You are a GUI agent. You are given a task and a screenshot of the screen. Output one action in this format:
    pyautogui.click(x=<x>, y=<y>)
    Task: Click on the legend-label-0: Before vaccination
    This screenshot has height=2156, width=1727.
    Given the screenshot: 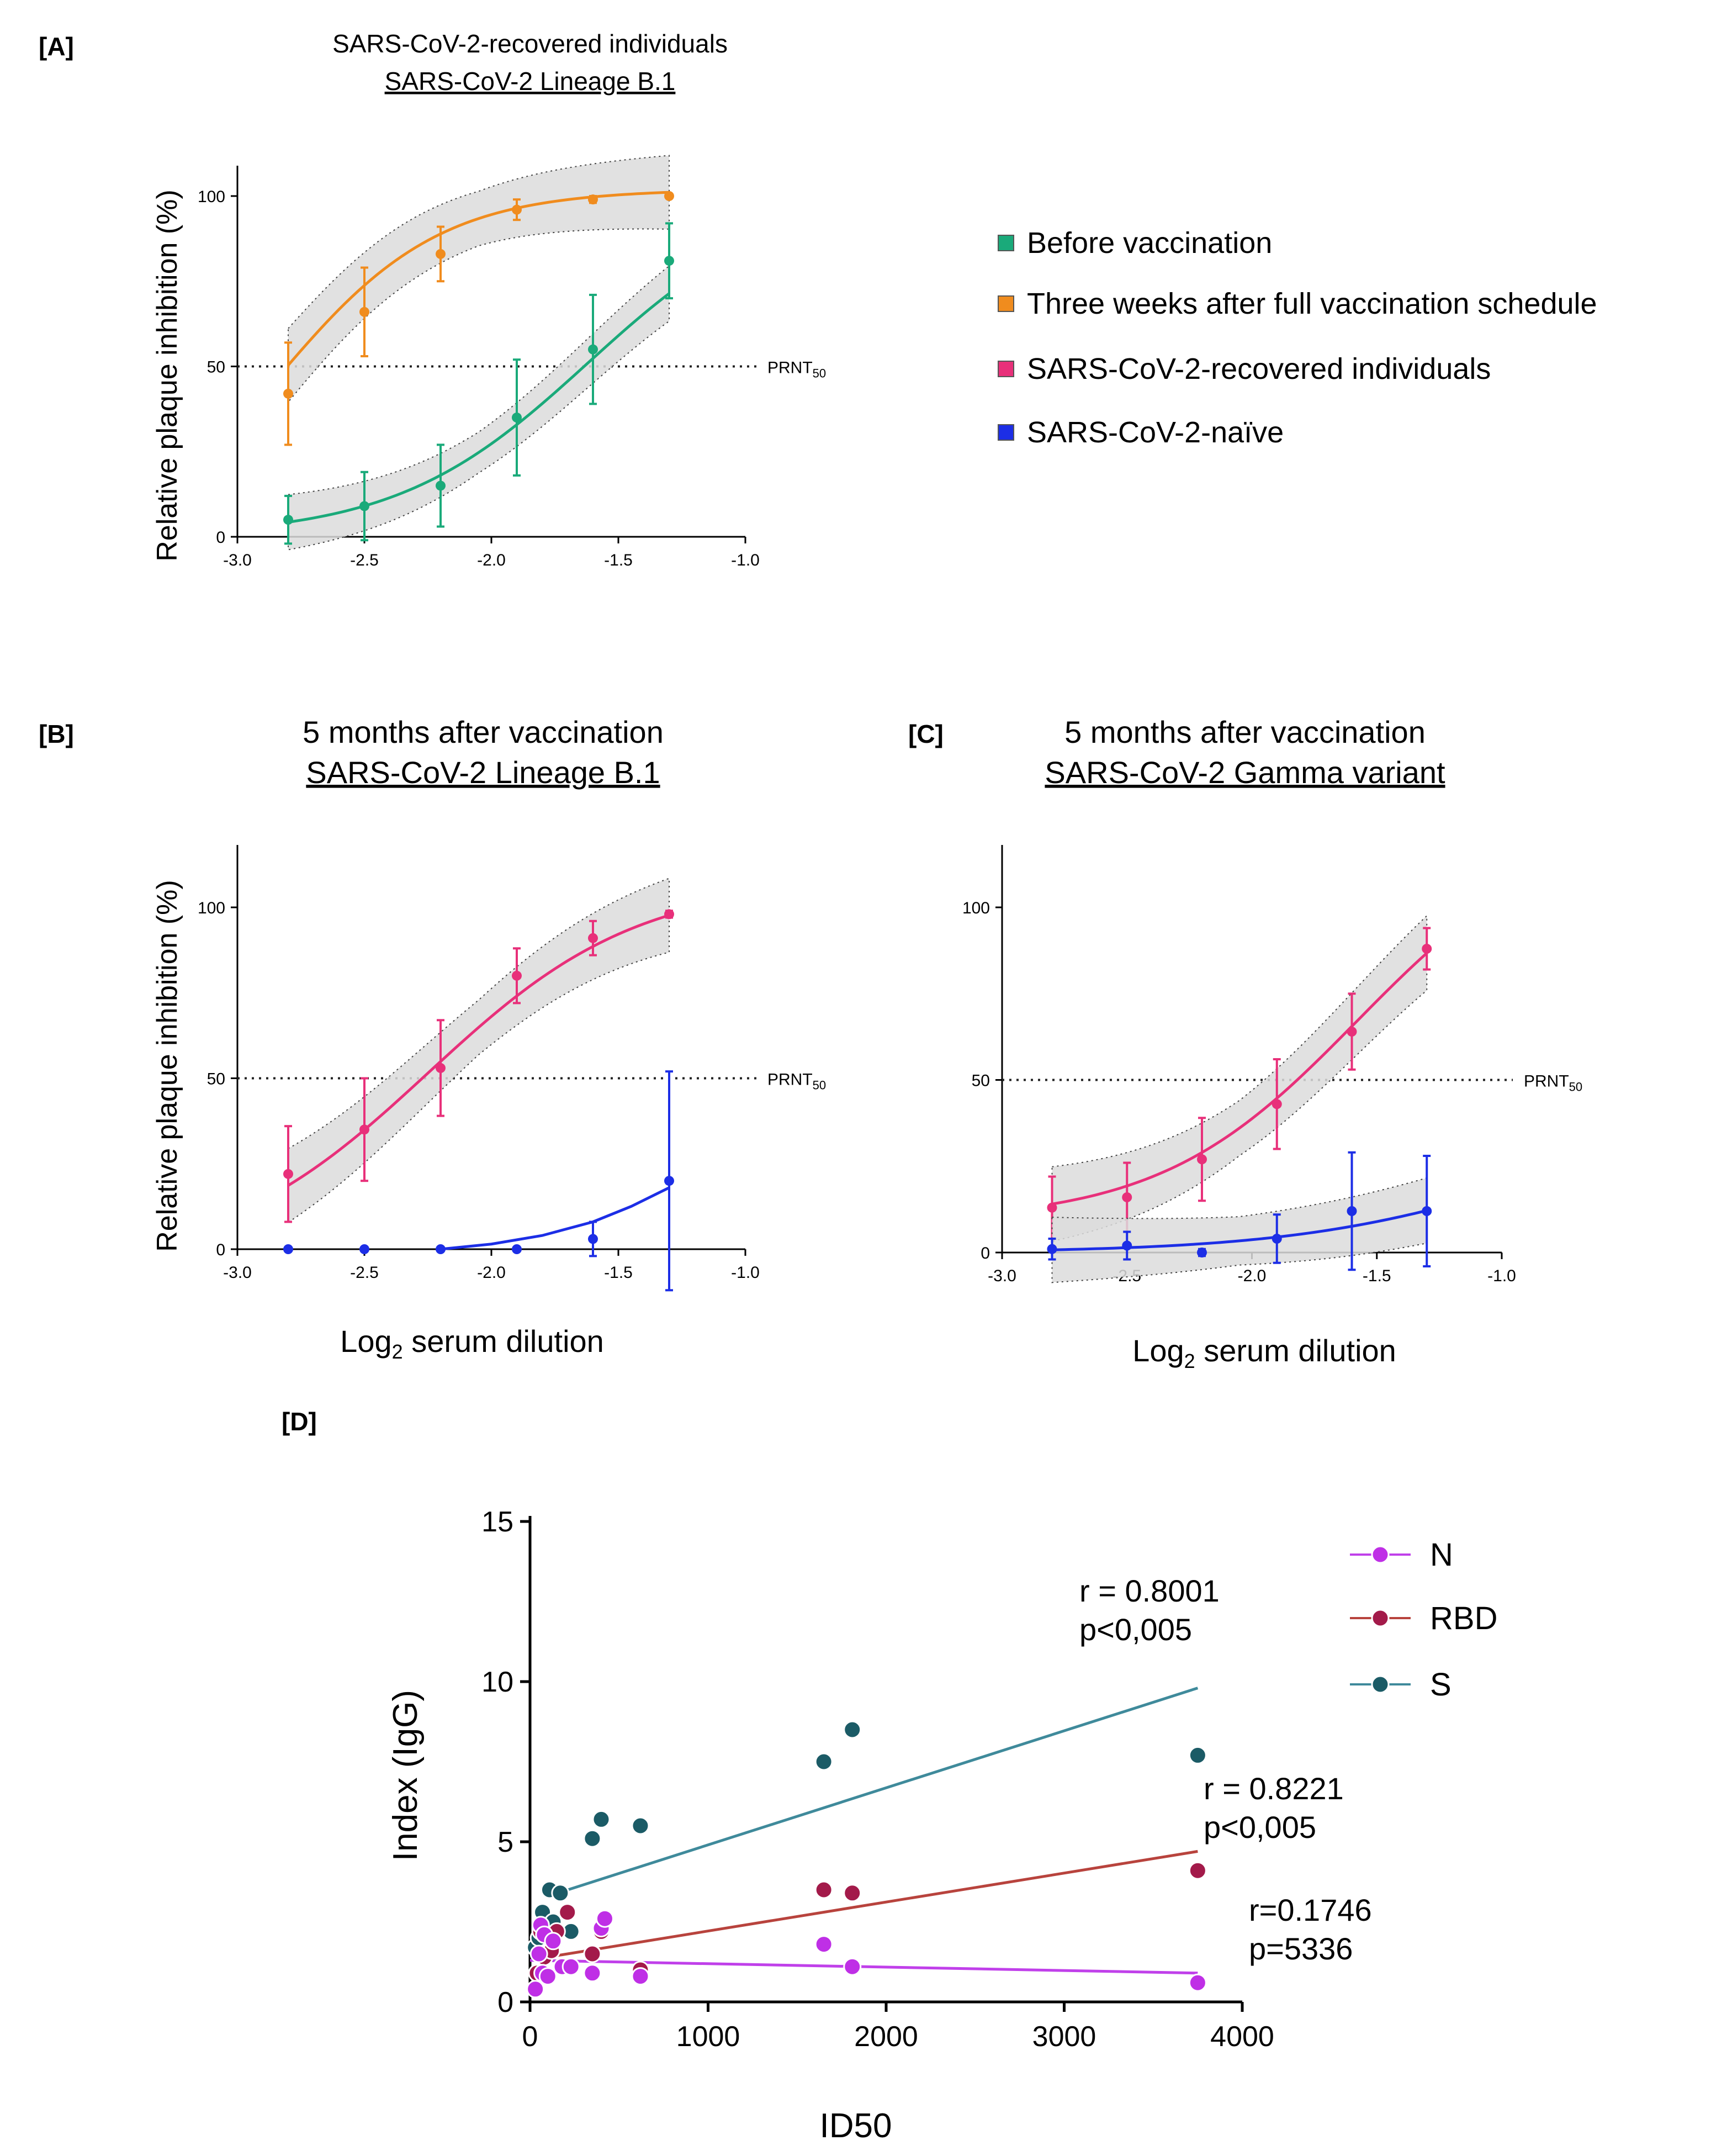 What is the action you would take?
    pyautogui.click(x=1149, y=243)
    